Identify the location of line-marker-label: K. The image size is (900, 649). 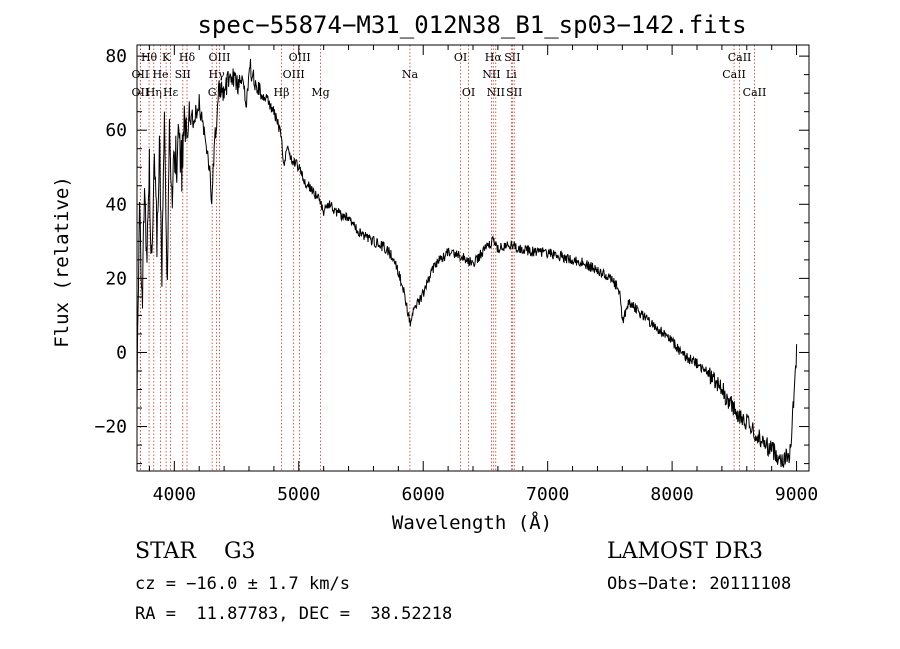
(166, 57).